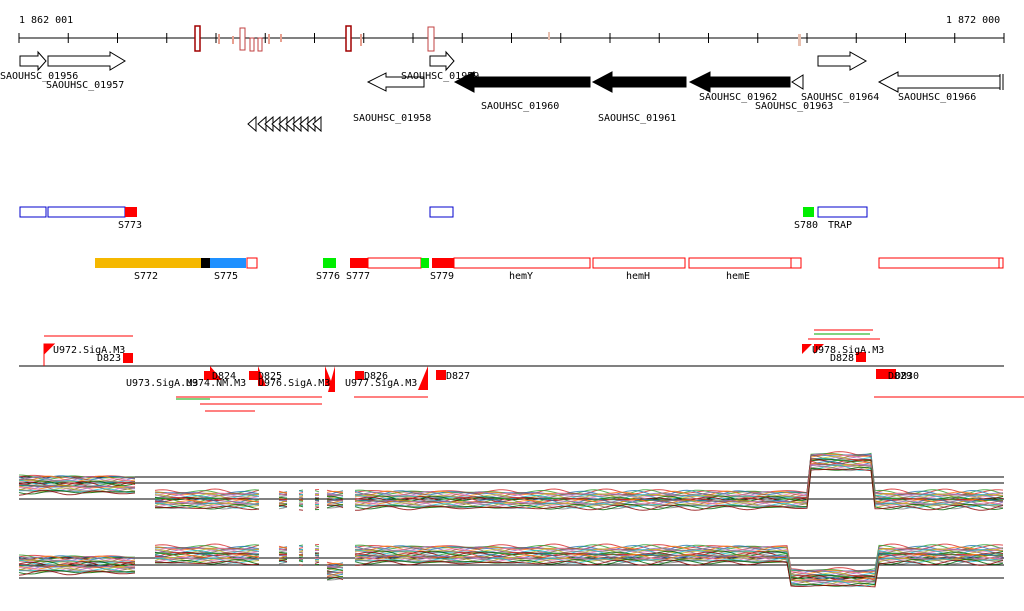  I want to click on segment-label: S773, so click(130, 225).